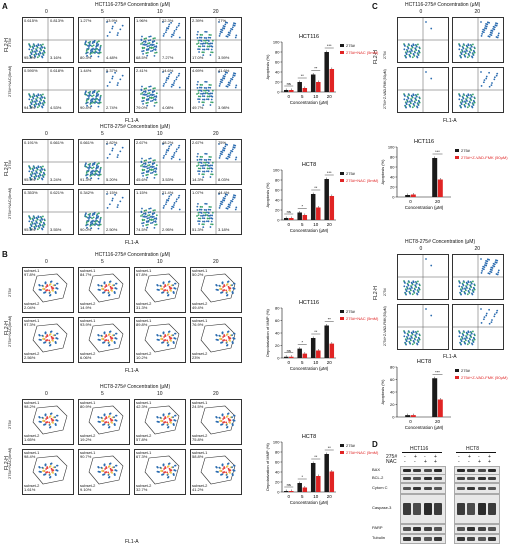  I want to click on y-axis-label: Apoptosis (%), so click(382, 392).